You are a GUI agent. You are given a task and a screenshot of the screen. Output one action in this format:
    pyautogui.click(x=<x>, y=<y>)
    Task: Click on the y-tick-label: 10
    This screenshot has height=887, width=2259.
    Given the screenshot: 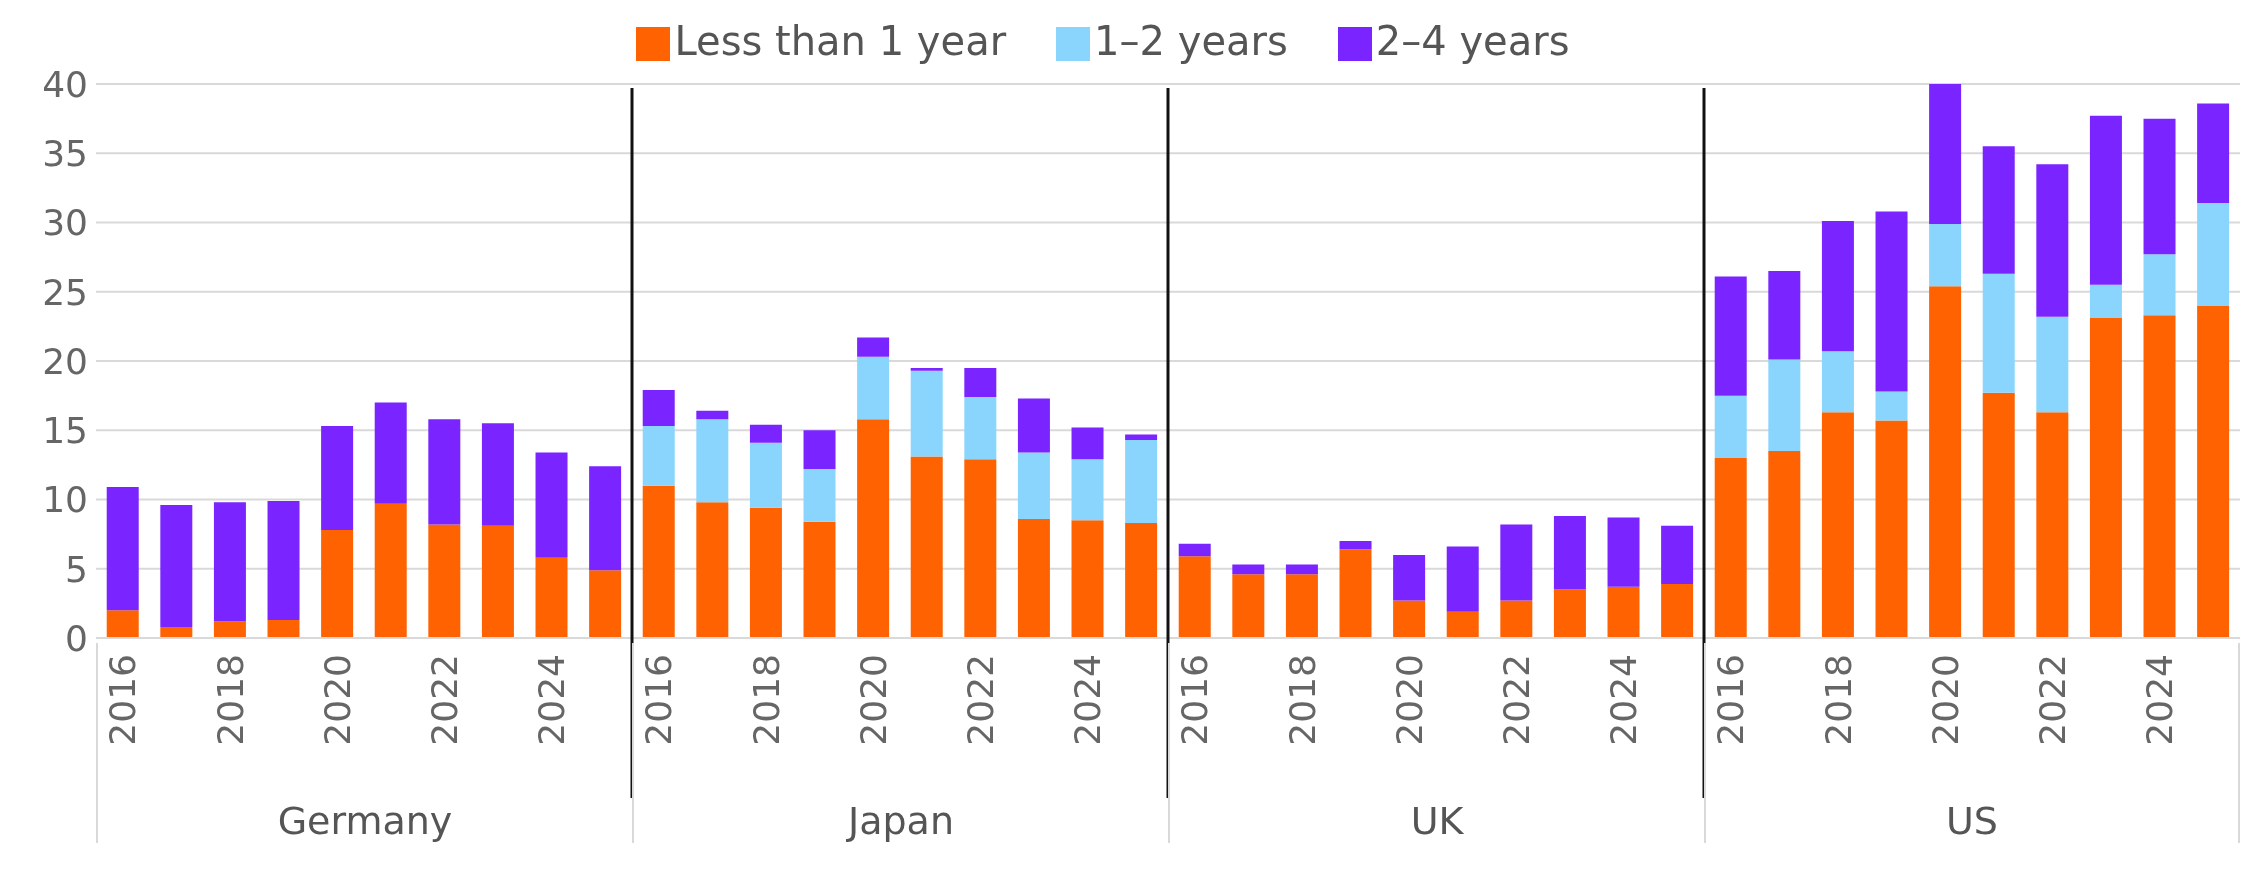 What is the action you would take?
    pyautogui.click(x=65, y=500)
    